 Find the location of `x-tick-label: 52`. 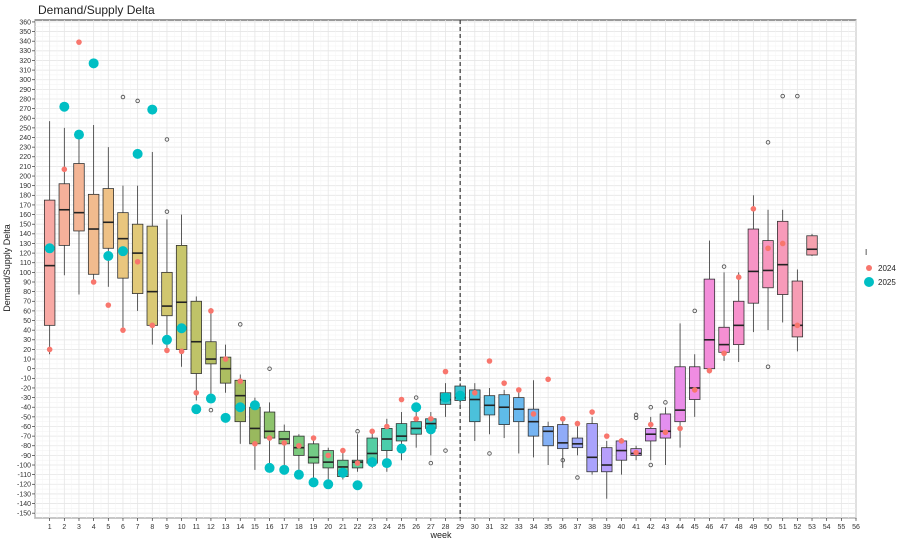

x-tick-label: 52 is located at coordinates (797, 527).